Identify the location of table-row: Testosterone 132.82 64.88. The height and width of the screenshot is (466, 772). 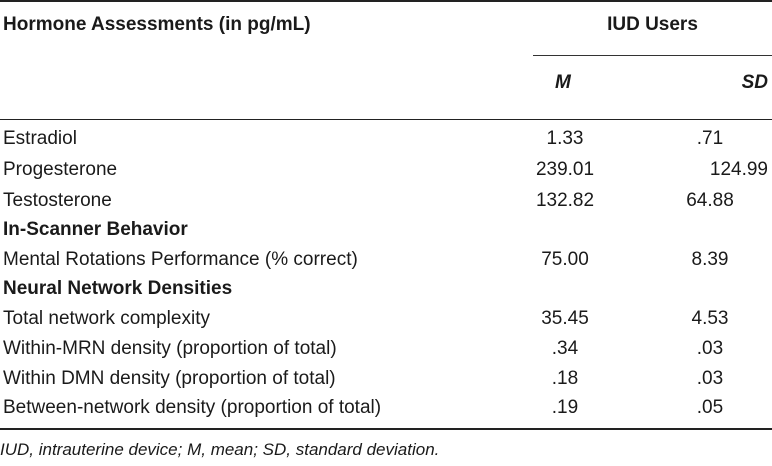
(386, 201).